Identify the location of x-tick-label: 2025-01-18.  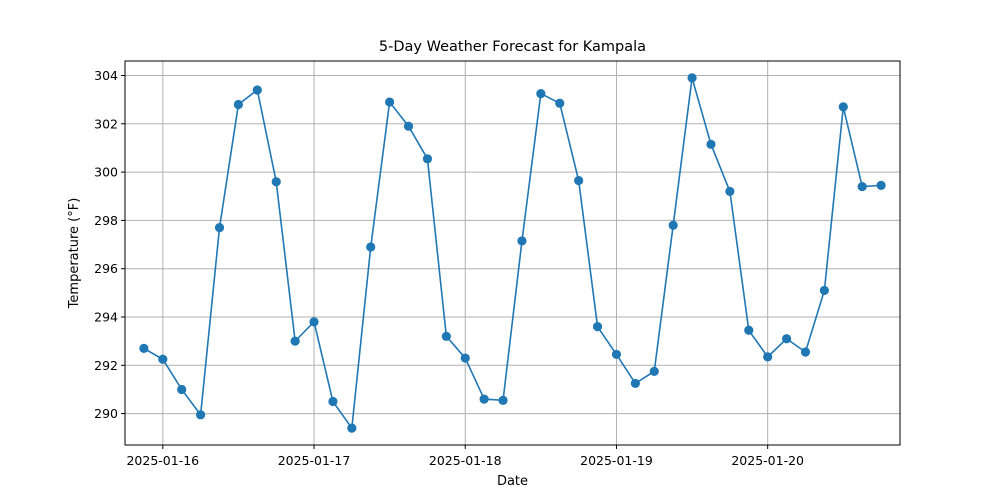
(465, 460).